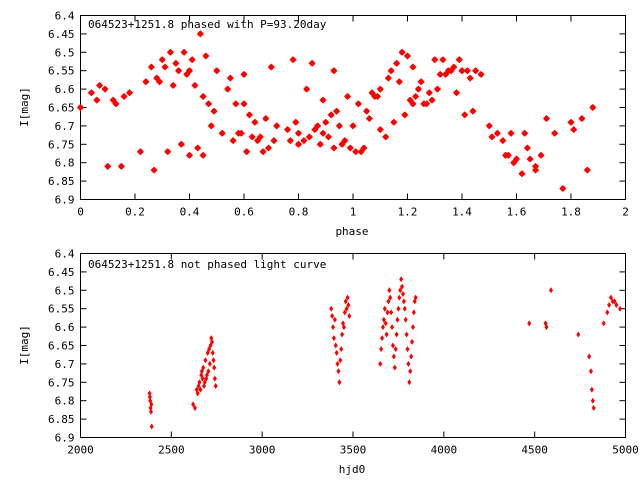 The image size is (640, 480). I want to click on unphased-y-tick-label: 6.5, so click(65, 290).